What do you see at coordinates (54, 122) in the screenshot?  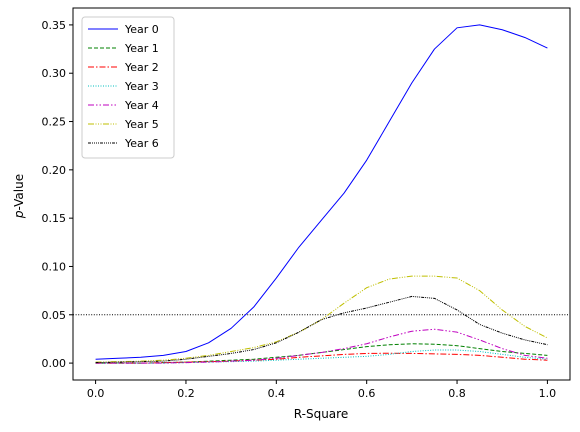 I see `y-tick-label: 0.25` at bounding box center [54, 122].